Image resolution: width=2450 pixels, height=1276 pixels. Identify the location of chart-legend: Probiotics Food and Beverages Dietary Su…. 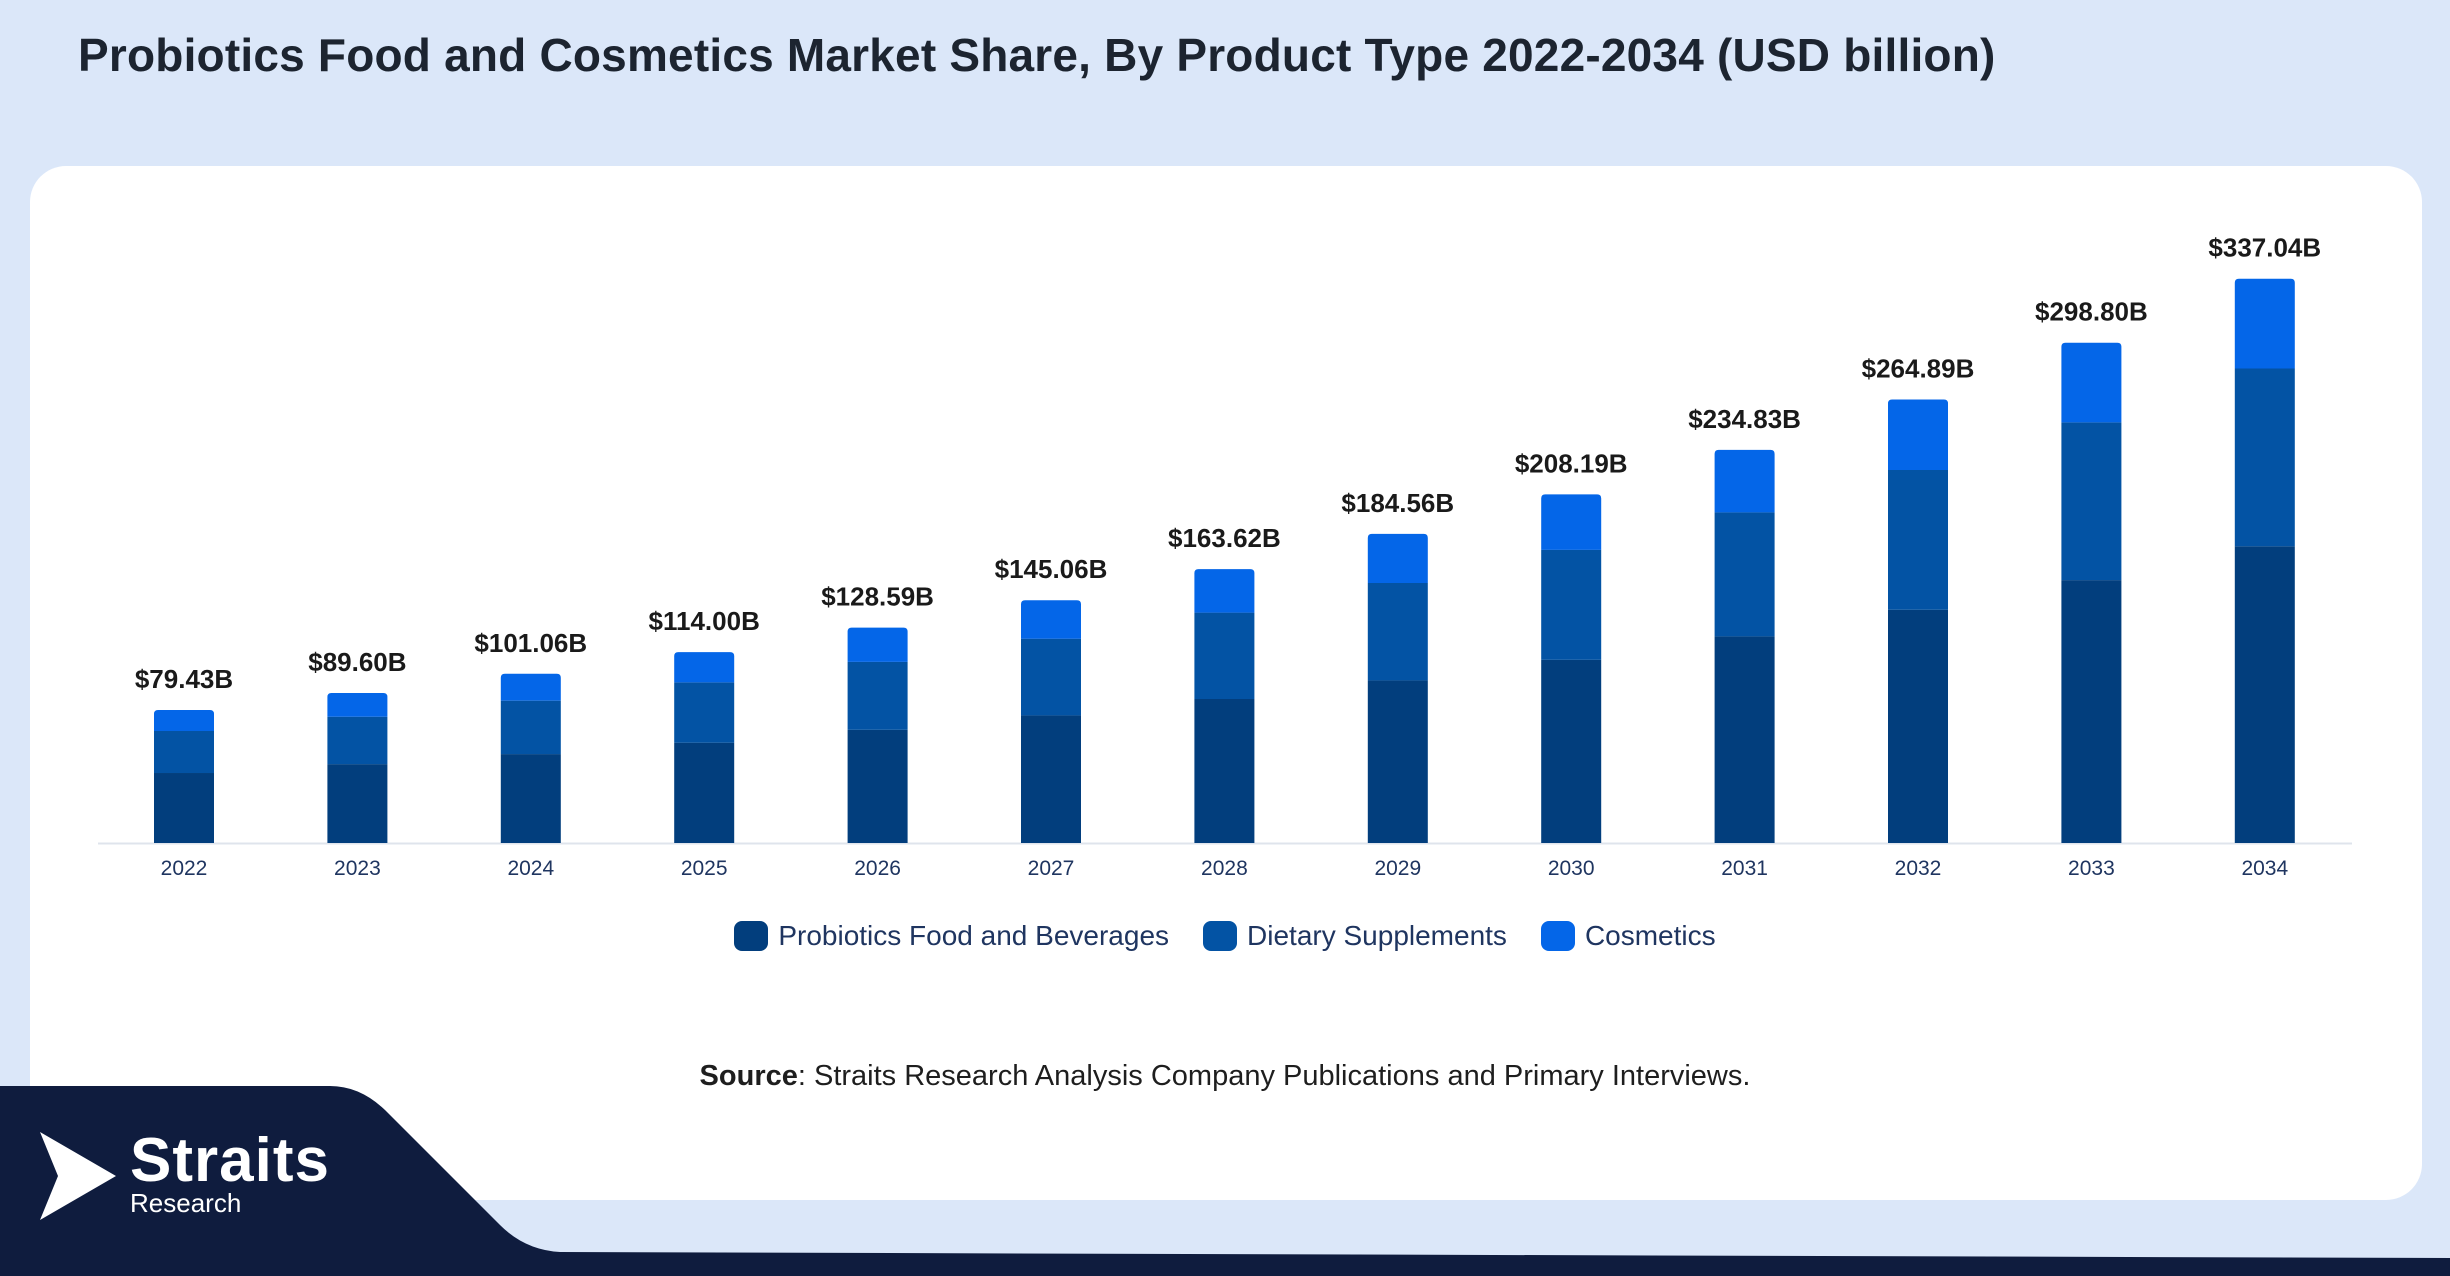
(1225, 936).